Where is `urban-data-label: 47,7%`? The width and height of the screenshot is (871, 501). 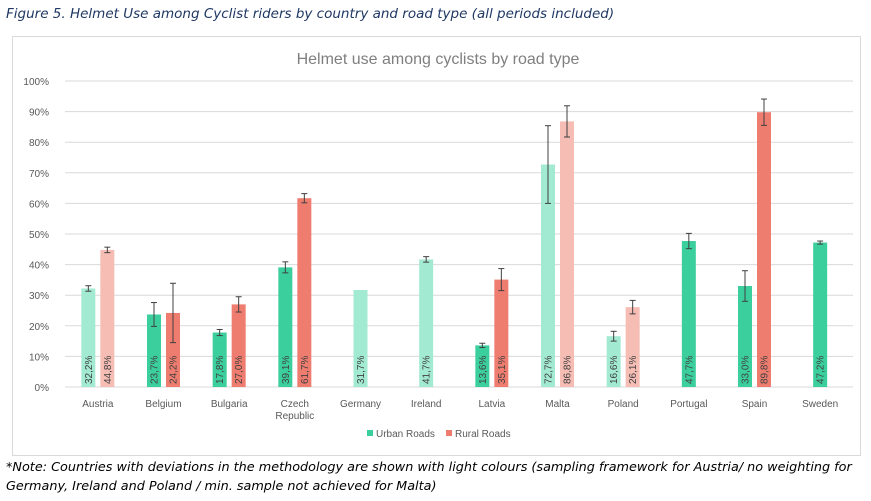
urban-data-label: 47,7% is located at coordinates (689, 370).